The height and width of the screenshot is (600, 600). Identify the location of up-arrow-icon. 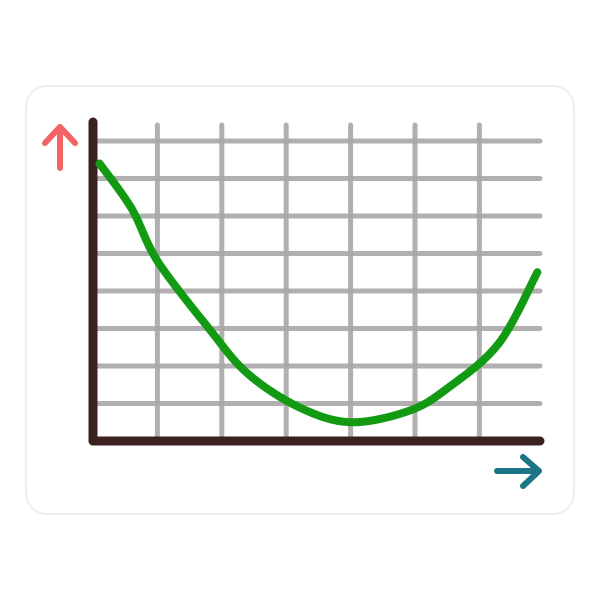
(60, 147).